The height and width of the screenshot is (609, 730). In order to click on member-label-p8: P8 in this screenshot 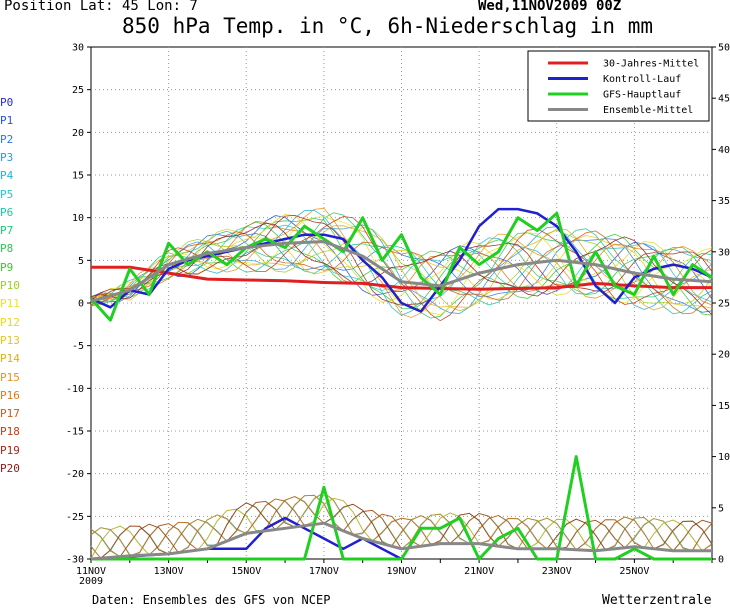, I will do `click(7, 249)`.